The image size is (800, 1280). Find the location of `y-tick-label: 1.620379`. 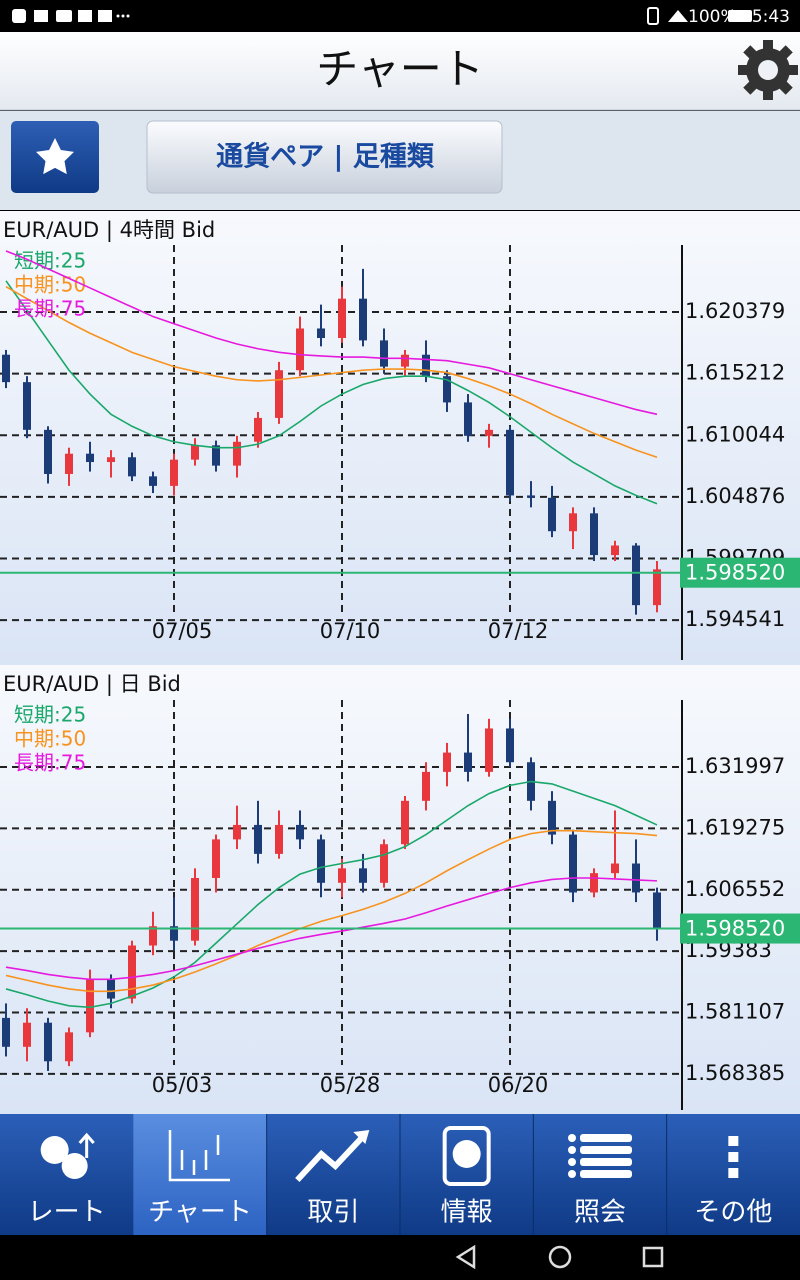

y-tick-label: 1.620379 is located at coordinates (735, 311).